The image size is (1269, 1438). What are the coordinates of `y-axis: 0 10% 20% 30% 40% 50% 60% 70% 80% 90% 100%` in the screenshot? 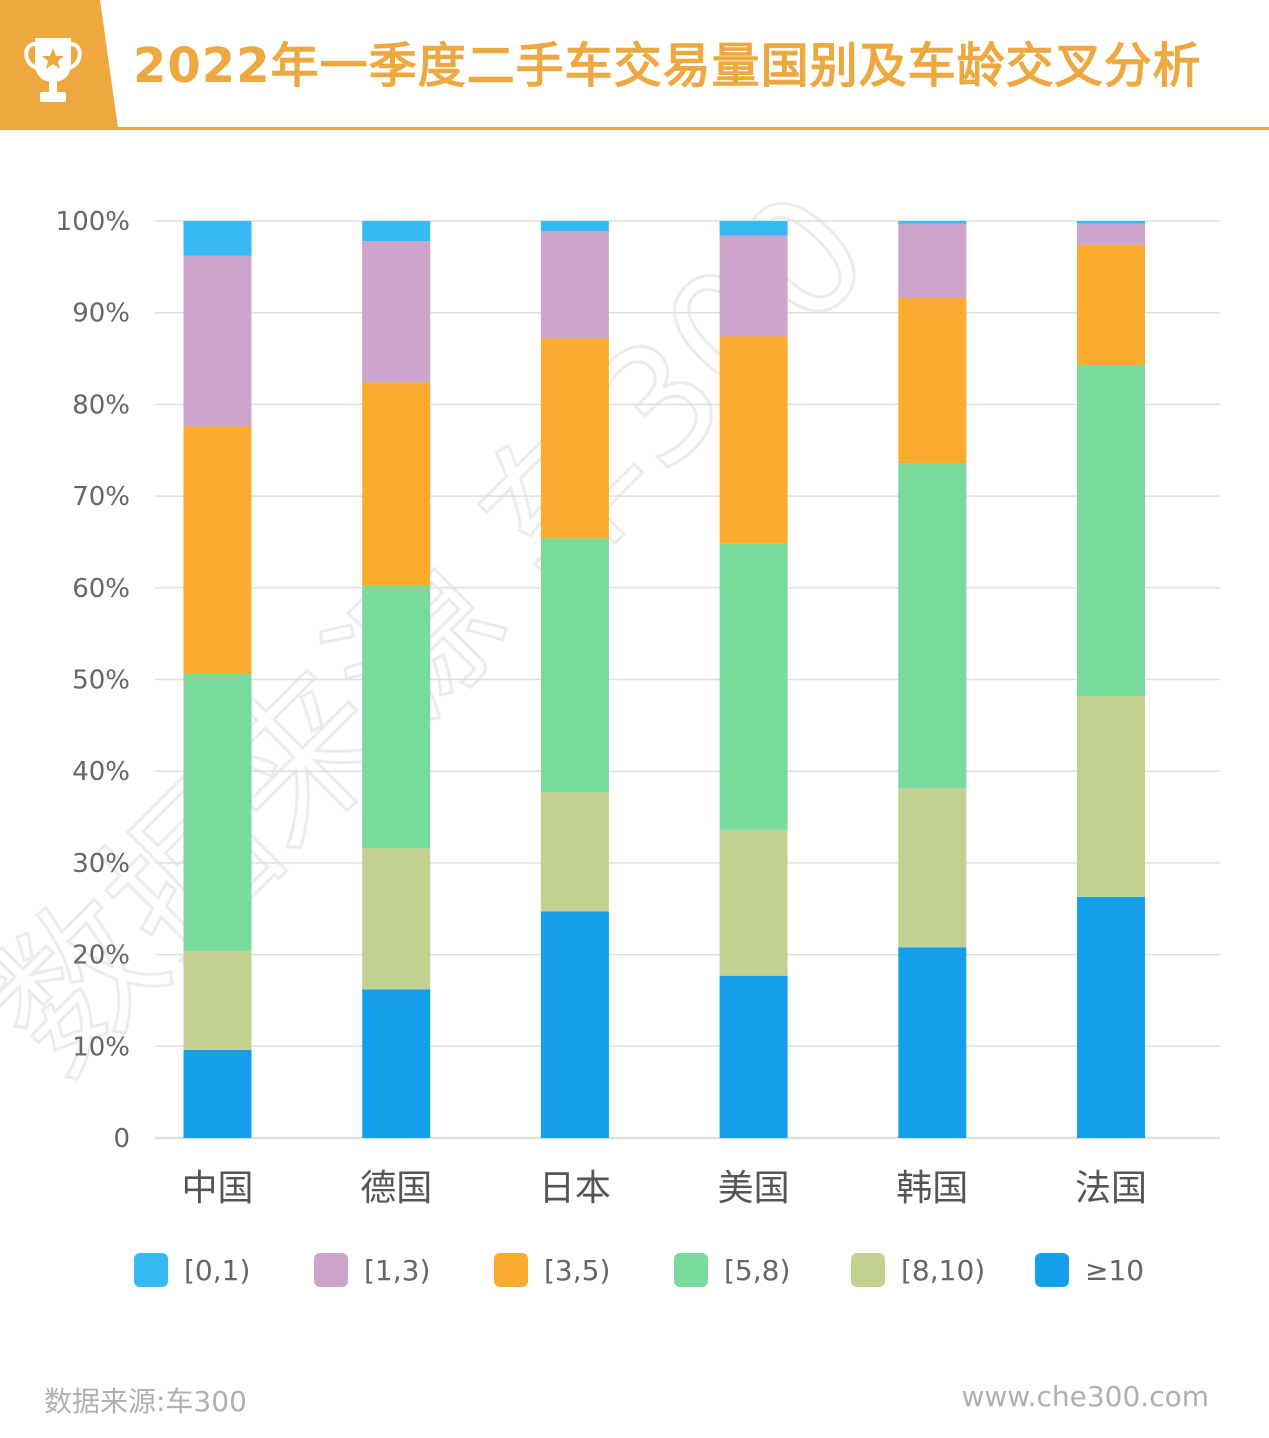 It's located at (93, 680).